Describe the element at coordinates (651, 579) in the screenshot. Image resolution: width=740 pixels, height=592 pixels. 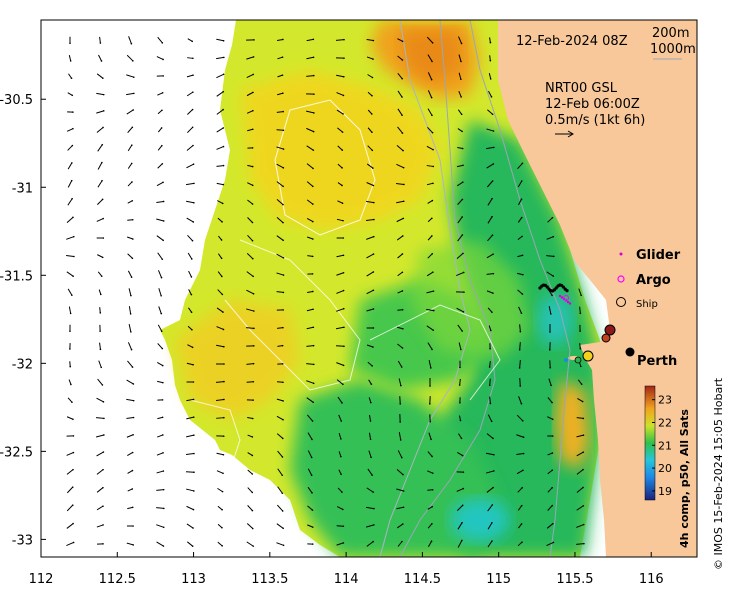
I see `x-tick-label: 116` at that location.